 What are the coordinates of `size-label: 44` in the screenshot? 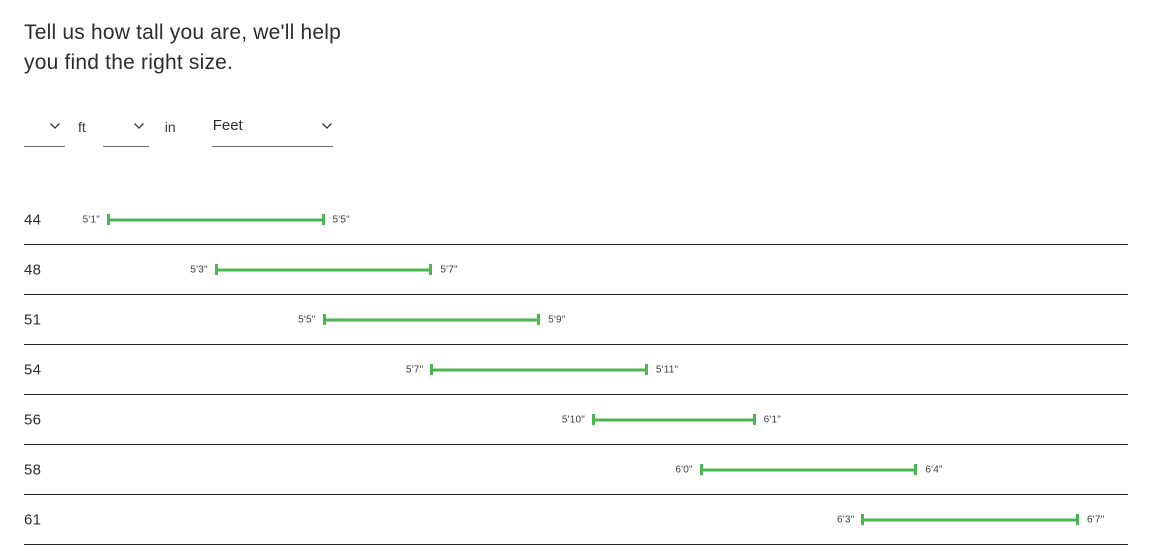 It's located at (33, 219).